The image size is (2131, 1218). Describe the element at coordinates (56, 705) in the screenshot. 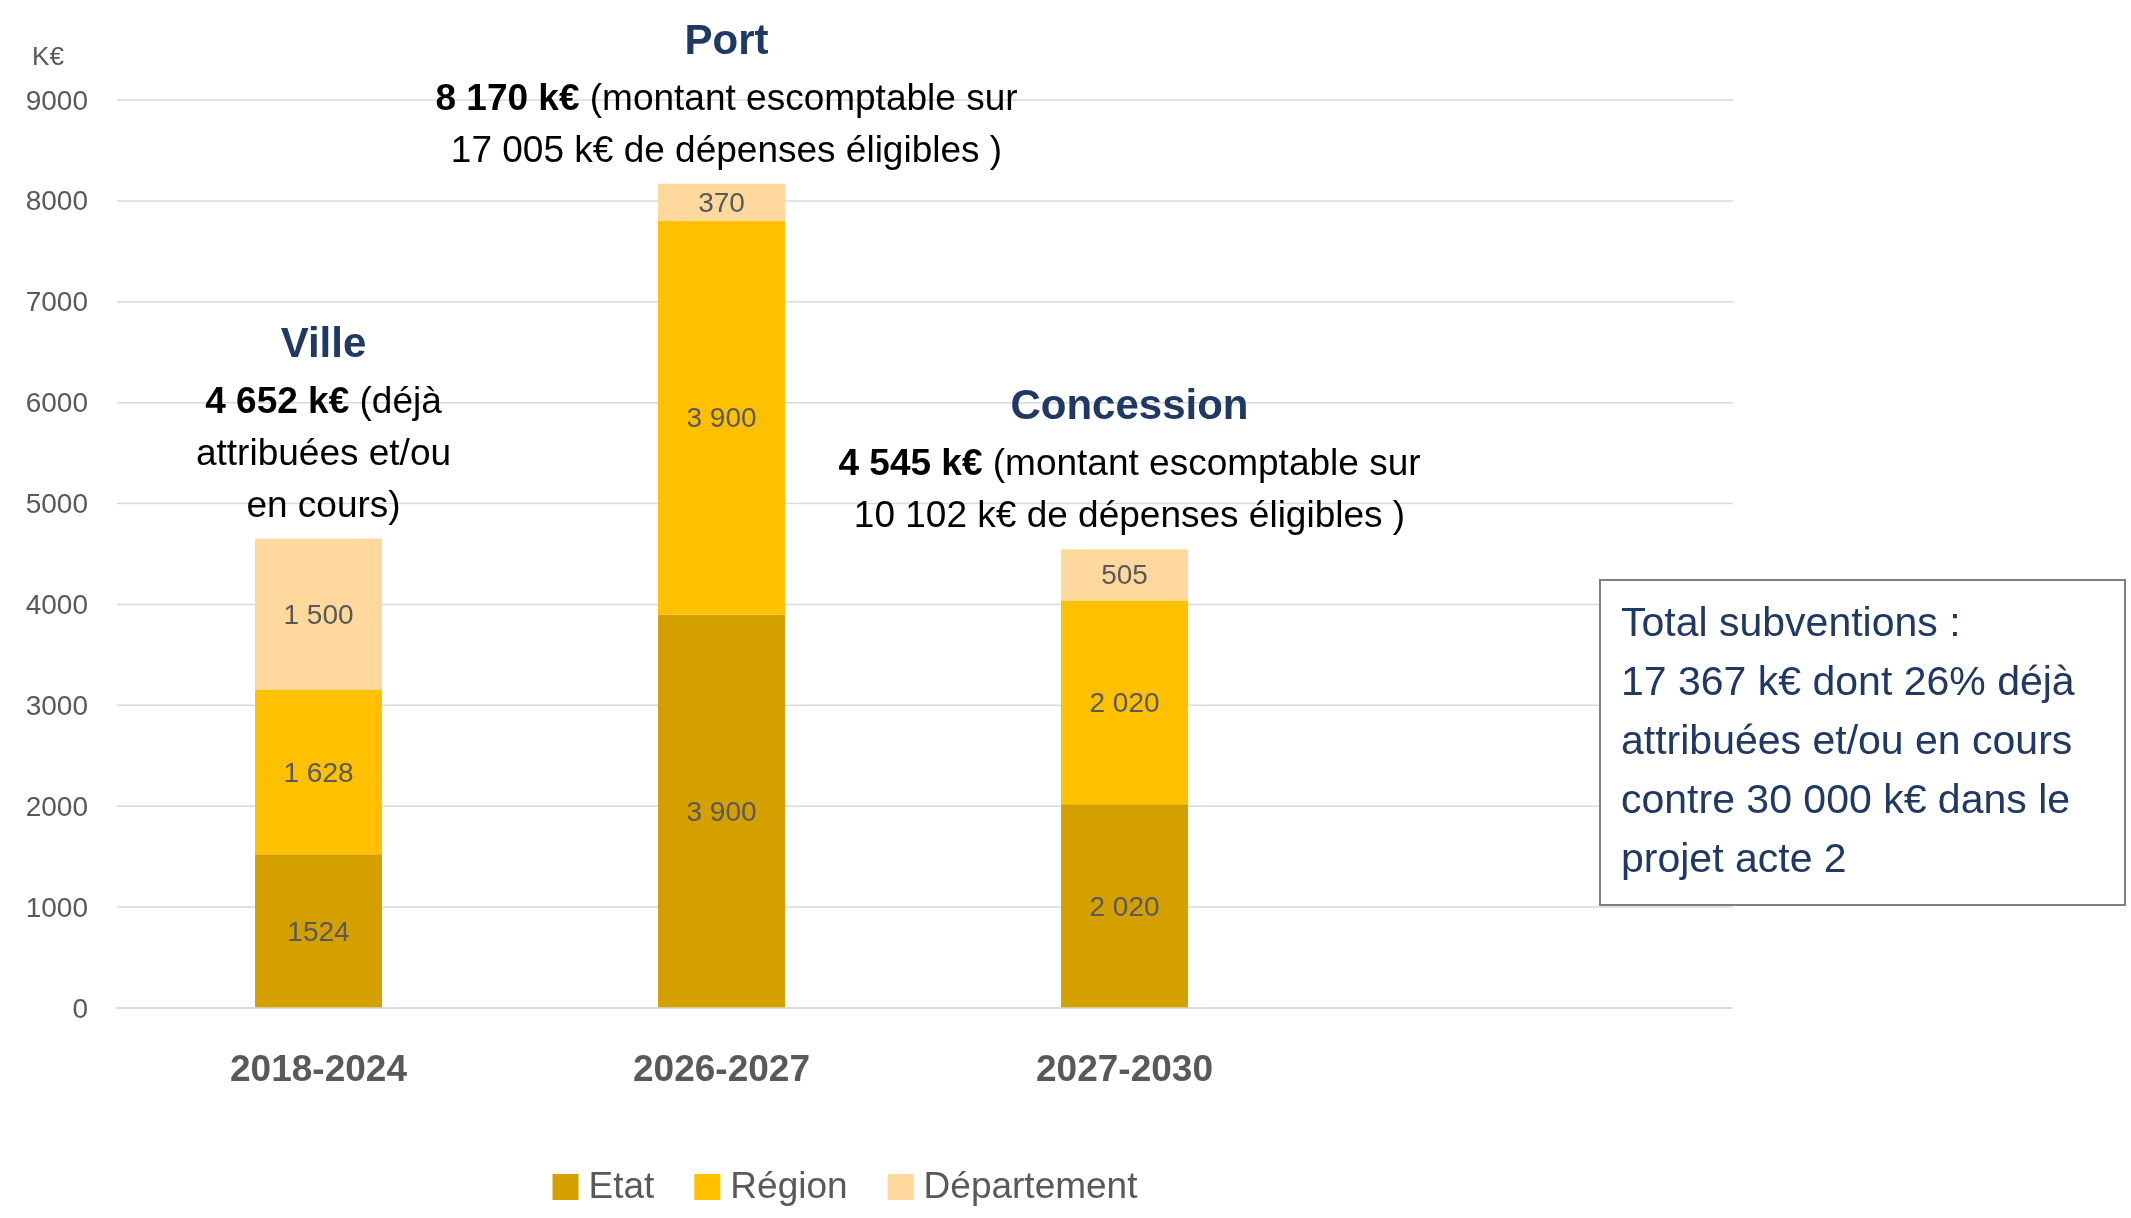

I see `y-tick-label: 3000` at that location.